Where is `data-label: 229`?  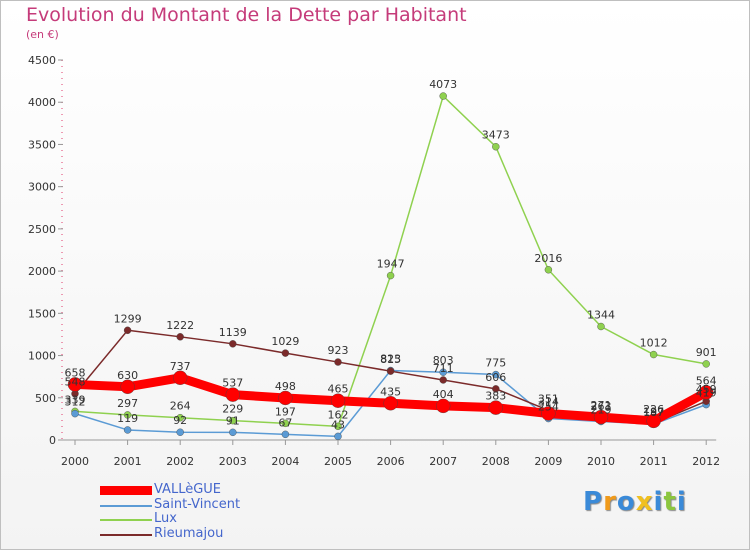
data-label: 229 is located at coordinates (232, 409).